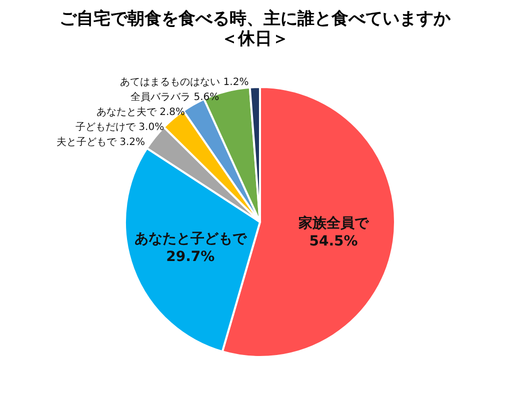 This screenshot has height=400, width=515. Describe the element at coordinates (255, 39) in the screenshot. I see `chart-subtitle: ＜休日＞` at that location.